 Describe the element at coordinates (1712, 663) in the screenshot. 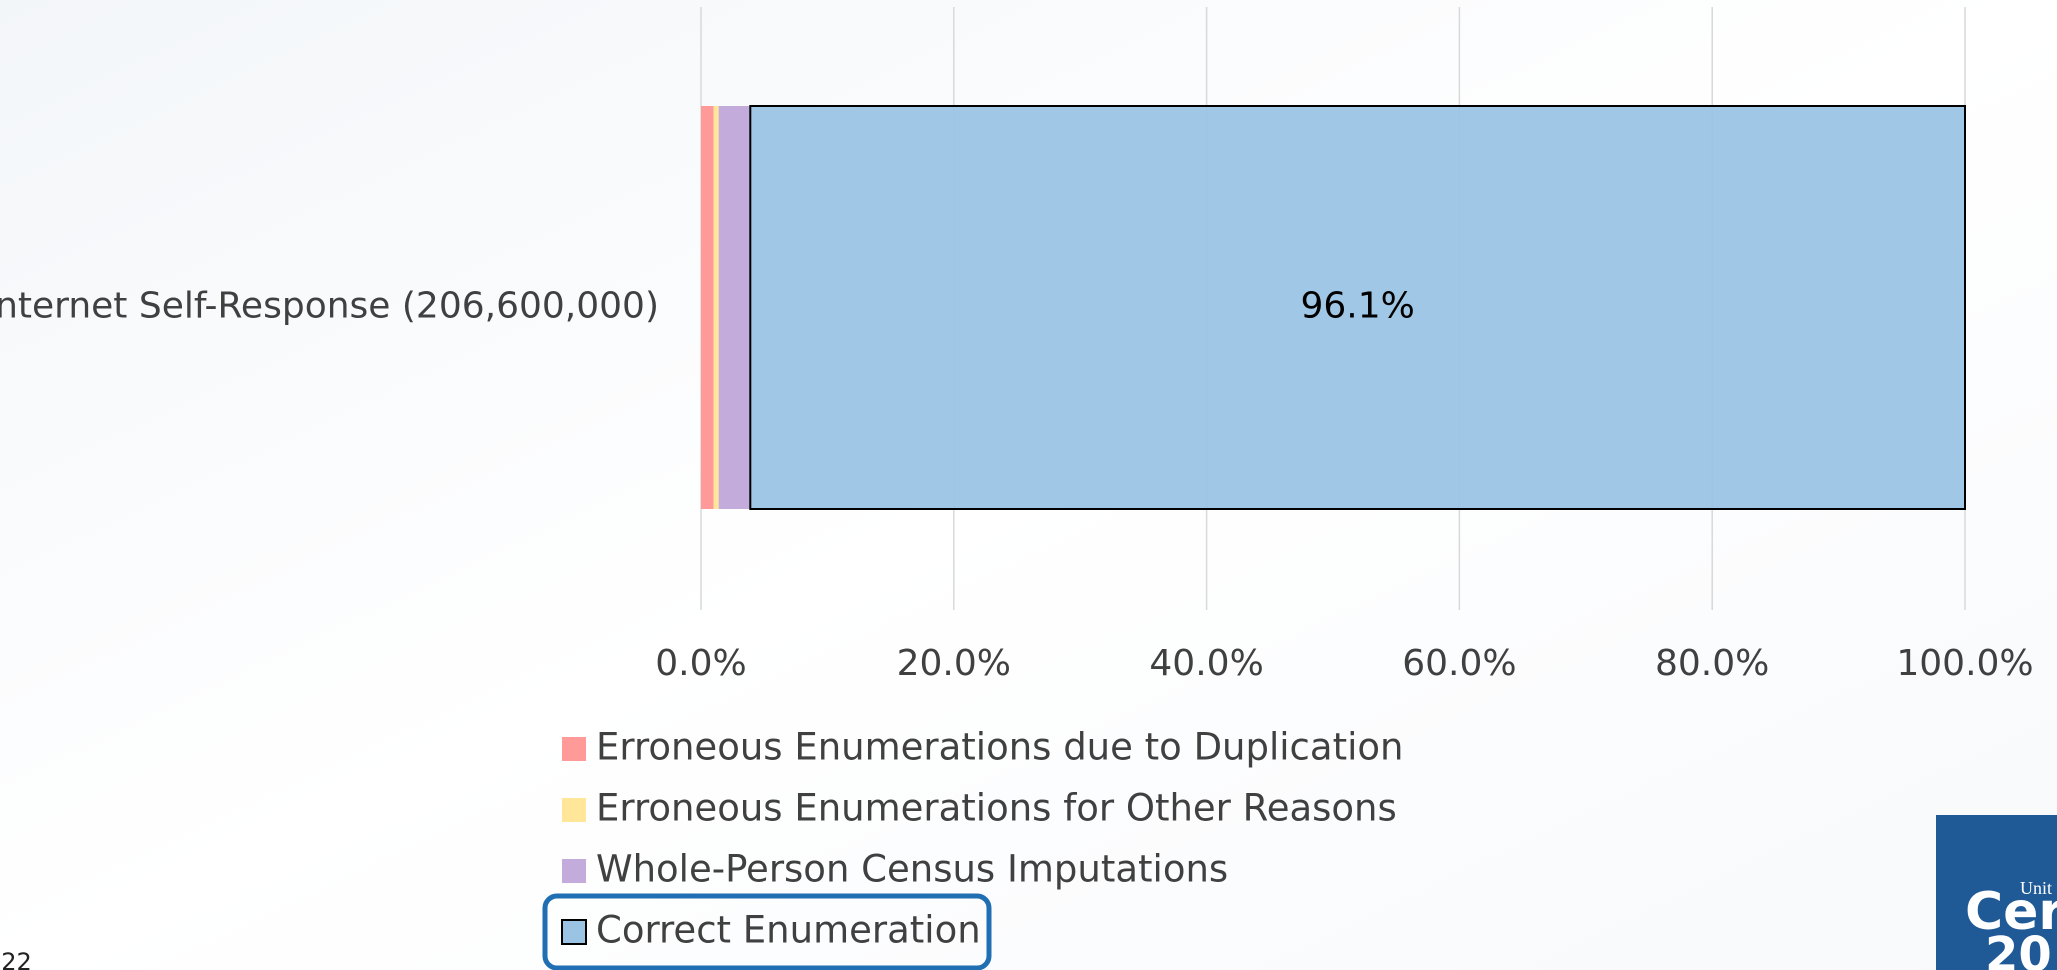

I see `x-tick-label: 80.0%` at that location.